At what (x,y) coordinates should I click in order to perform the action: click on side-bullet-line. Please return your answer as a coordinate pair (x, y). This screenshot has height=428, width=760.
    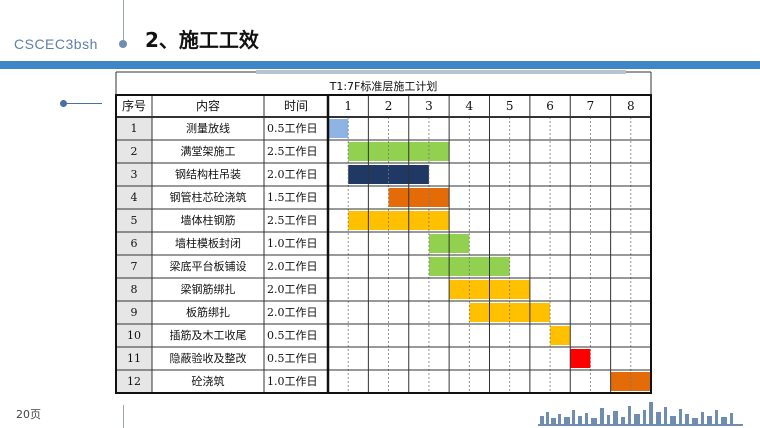
    Looking at the image, I should click on (84, 103).